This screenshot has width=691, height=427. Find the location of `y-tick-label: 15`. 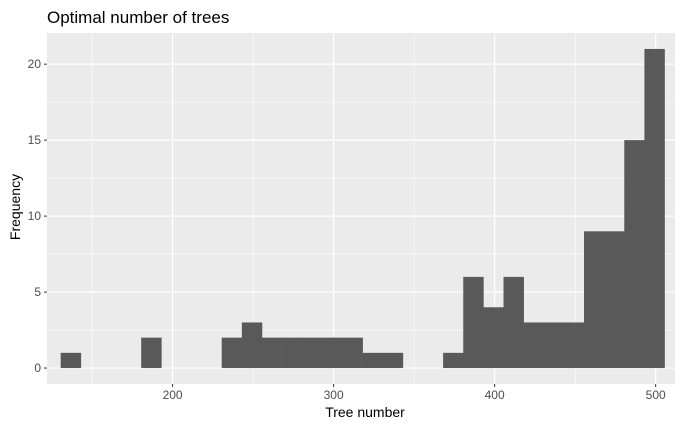

y-tick-label: 15 is located at coordinates (35, 140).